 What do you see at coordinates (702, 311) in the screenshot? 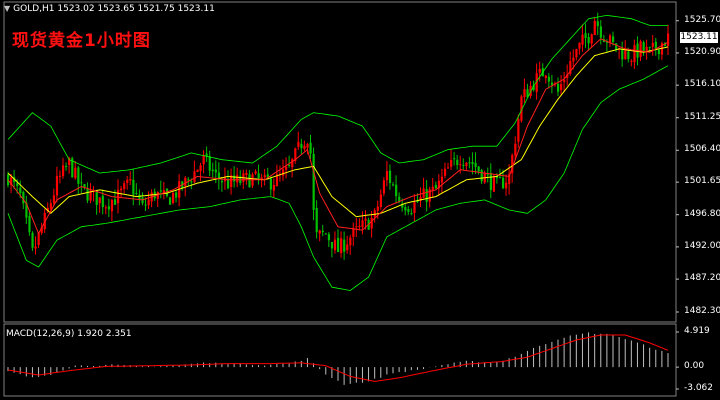
I see `price-tick-label: 1482.30` at bounding box center [702, 311].